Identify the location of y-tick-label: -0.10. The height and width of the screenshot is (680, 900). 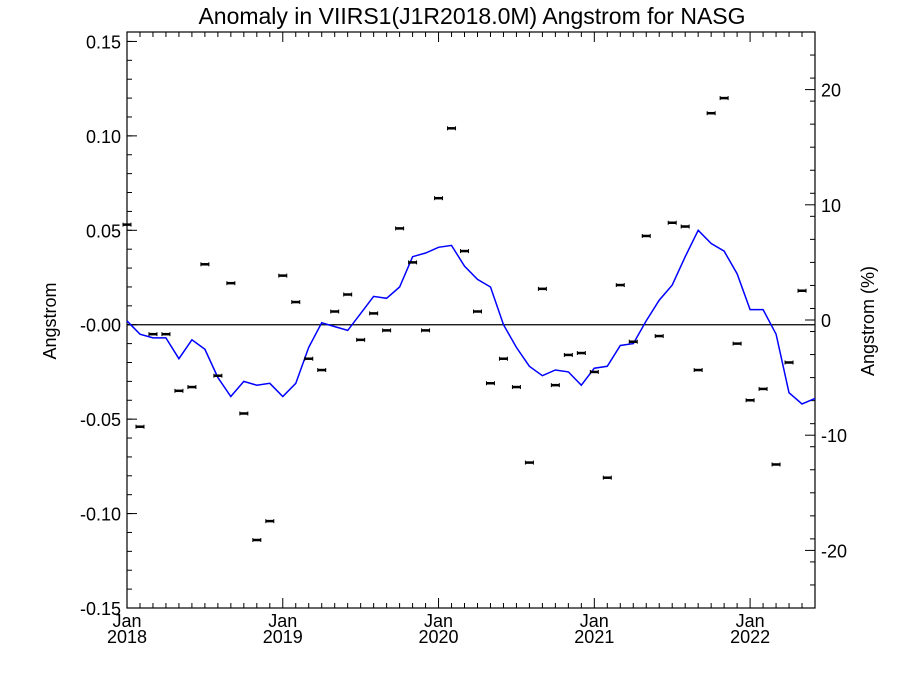
(100, 515).